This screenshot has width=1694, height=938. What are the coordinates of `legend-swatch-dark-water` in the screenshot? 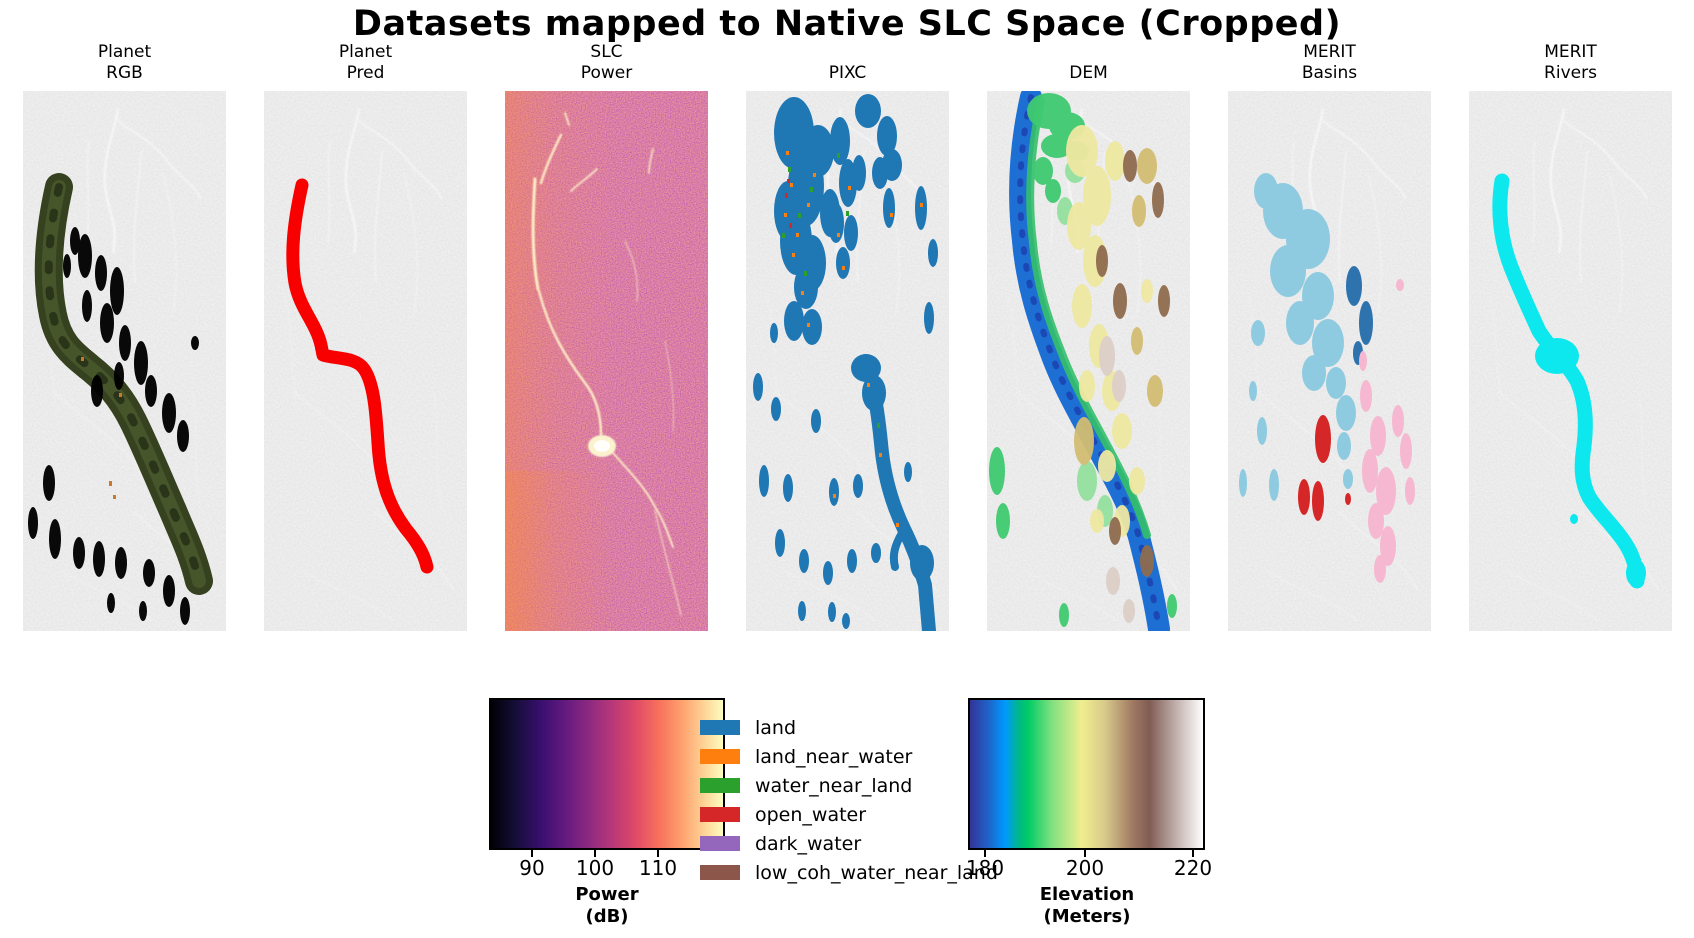 It's located at (720, 843).